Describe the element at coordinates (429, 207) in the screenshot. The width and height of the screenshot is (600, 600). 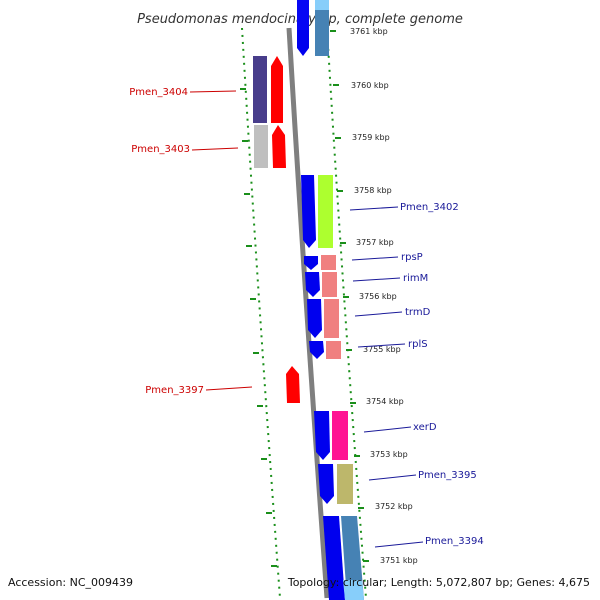
I see `gene-label-pmen-3402: Pmen_3402` at that location.